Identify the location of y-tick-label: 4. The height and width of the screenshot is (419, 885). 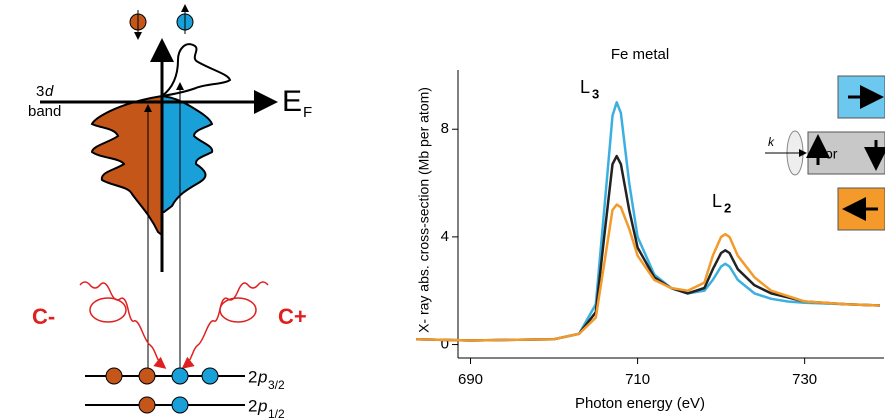
(445, 236).